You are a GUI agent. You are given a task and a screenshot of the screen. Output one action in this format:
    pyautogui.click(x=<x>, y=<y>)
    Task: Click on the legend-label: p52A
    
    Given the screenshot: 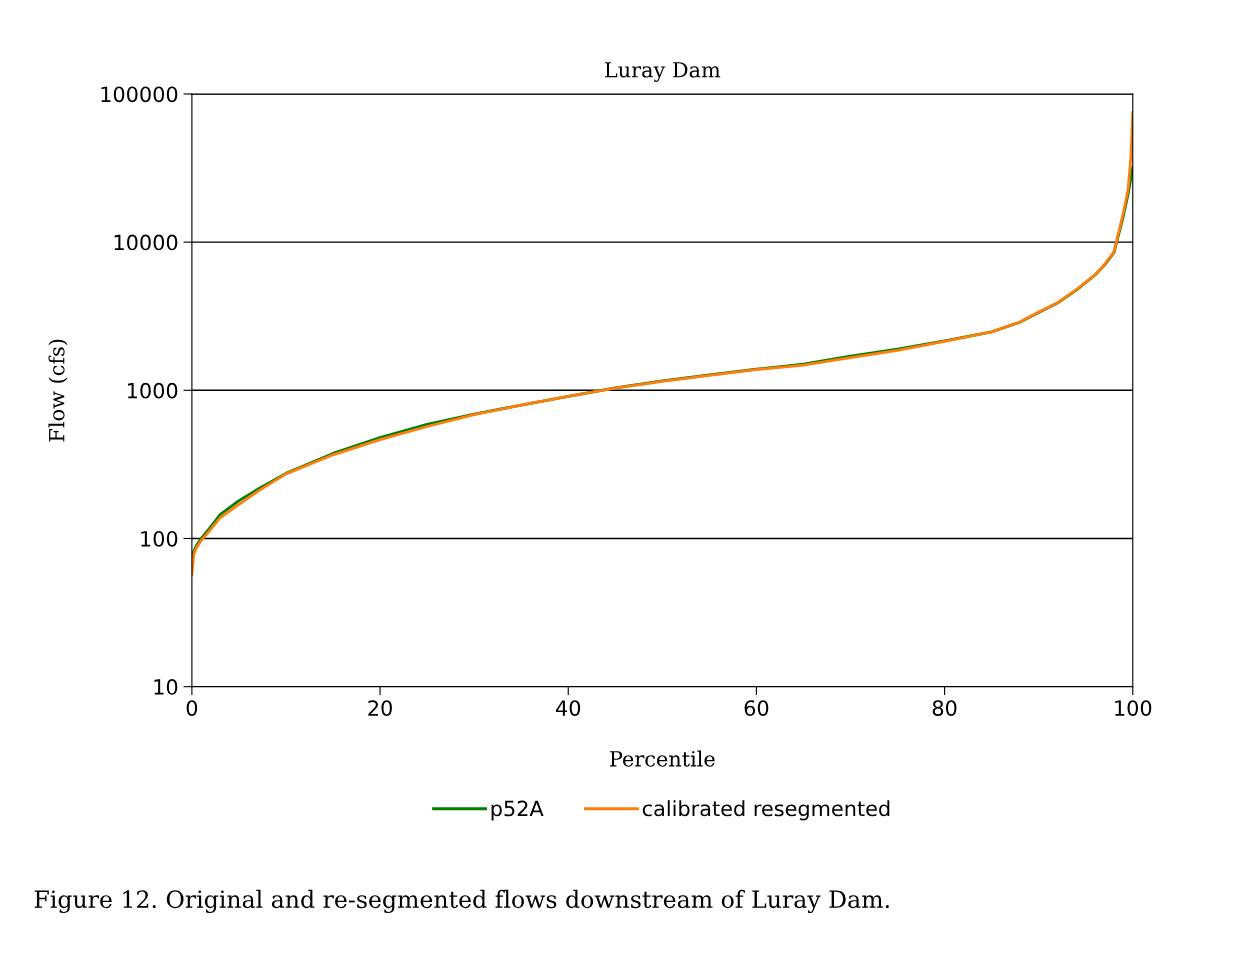 What is the action you would take?
    pyautogui.click(x=517, y=810)
    